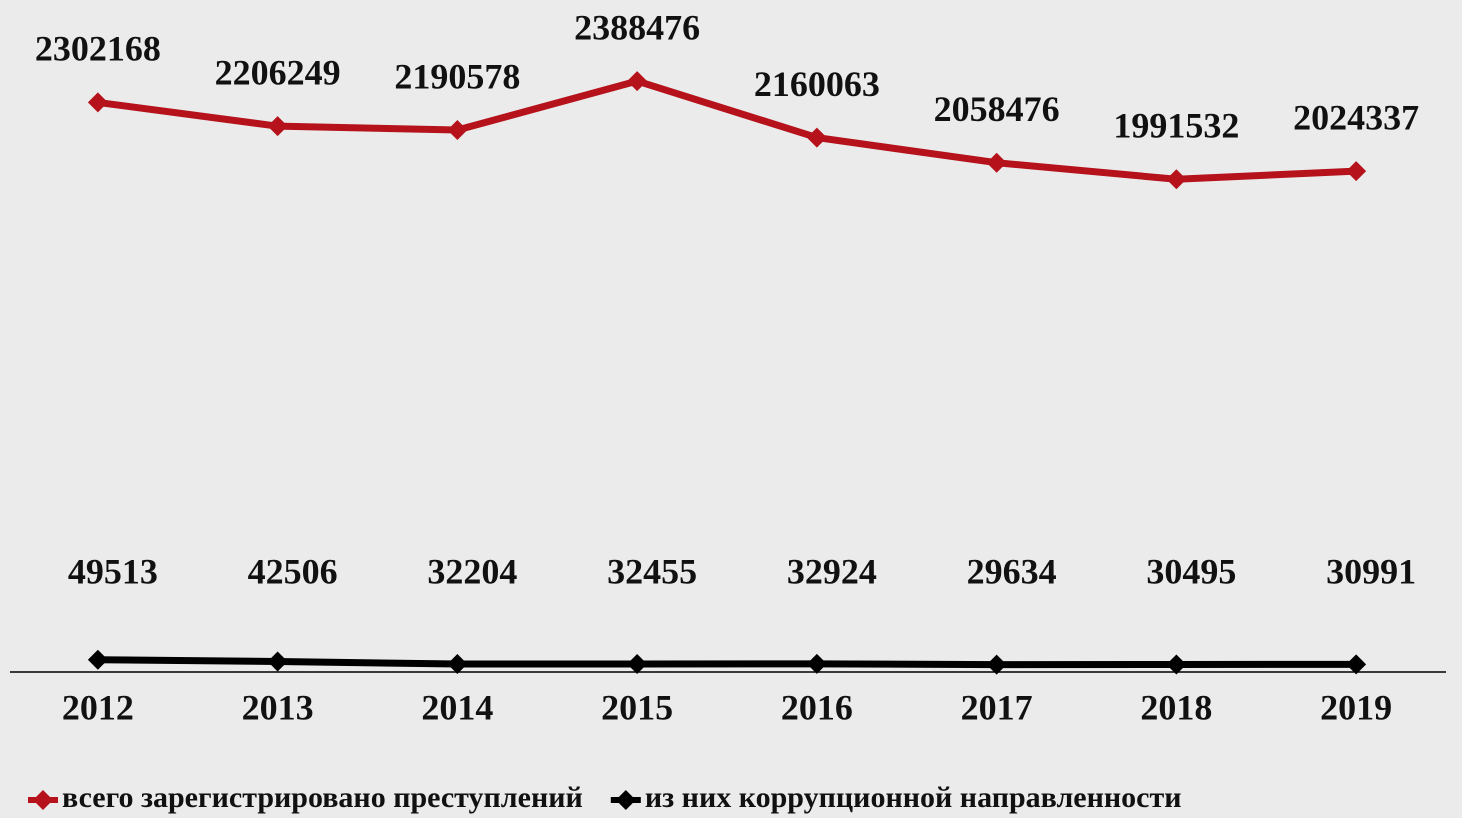 This screenshot has width=1462, height=818. What do you see at coordinates (293, 571) in the screenshot?
I see `data-label: 42506` at bounding box center [293, 571].